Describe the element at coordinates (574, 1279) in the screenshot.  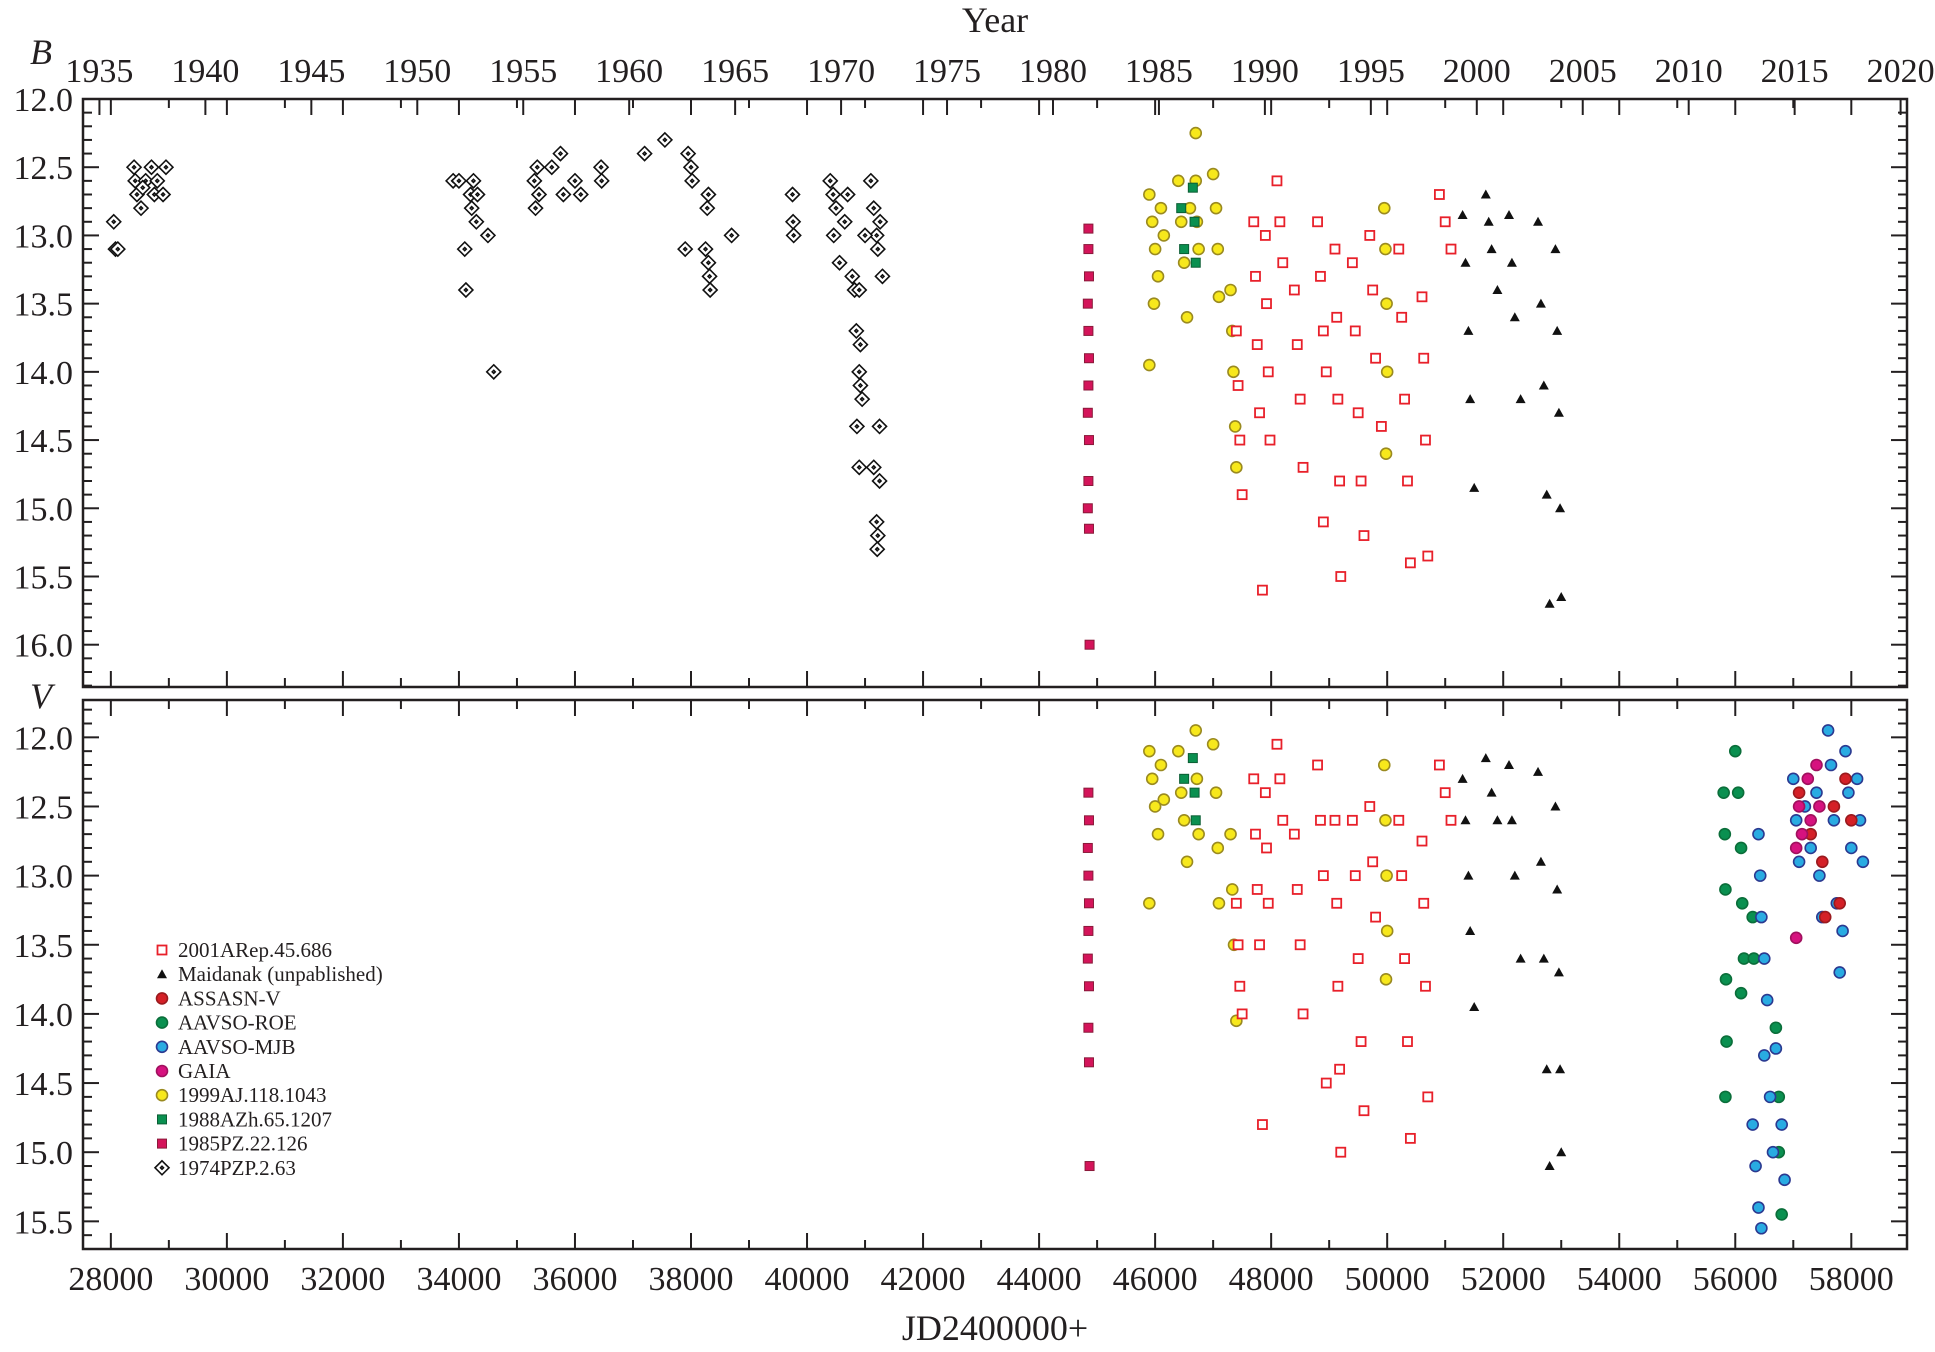
I see `x-tick-label: 36000` at that location.